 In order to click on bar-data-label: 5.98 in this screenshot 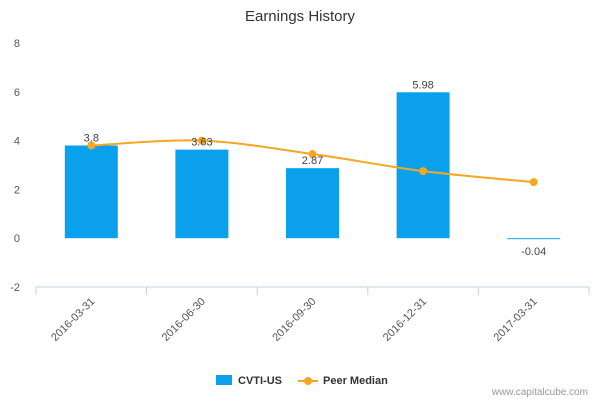, I will do `click(422, 85)`.